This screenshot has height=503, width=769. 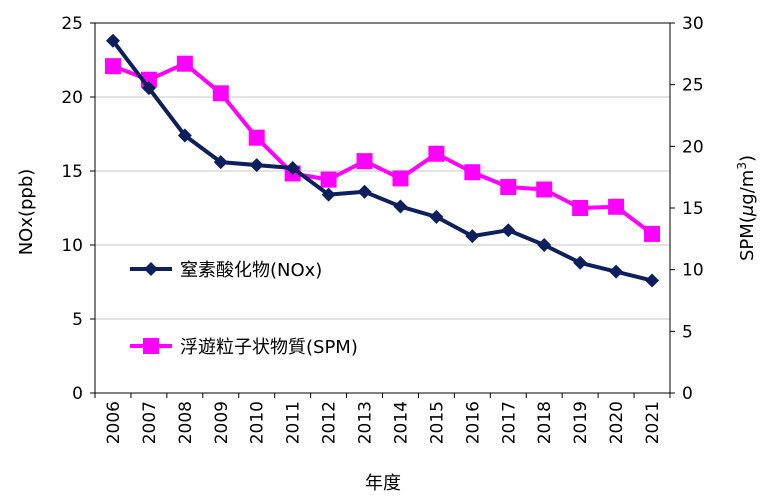 What do you see at coordinates (617, 422) in the screenshot?
I see `x-tick-label: 2020` at bounding box center [617, 422].